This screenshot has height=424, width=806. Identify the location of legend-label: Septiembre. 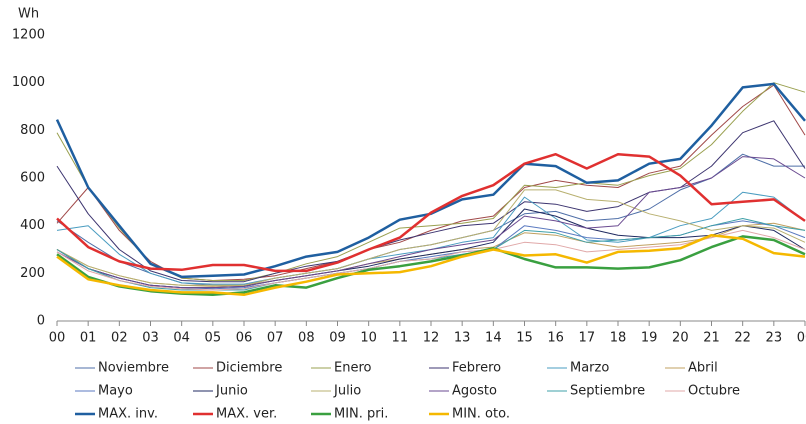
(607, 391).